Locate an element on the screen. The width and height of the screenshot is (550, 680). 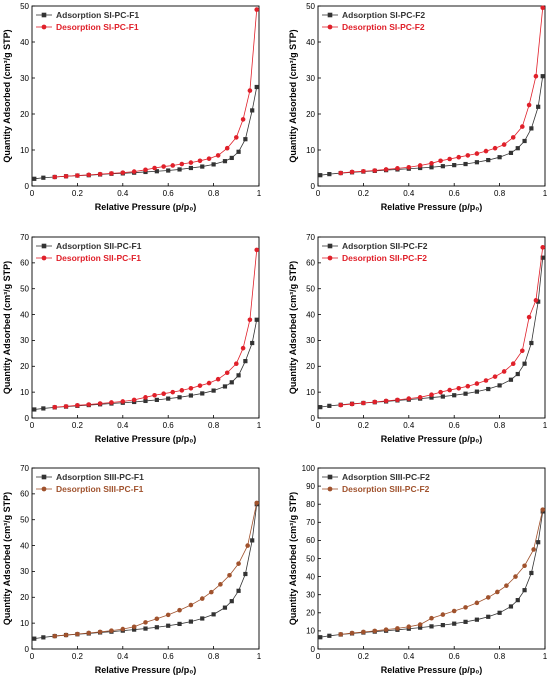
legend-entry: Adsorption SIII-PC-F2 is located at coordinates (386, 477).